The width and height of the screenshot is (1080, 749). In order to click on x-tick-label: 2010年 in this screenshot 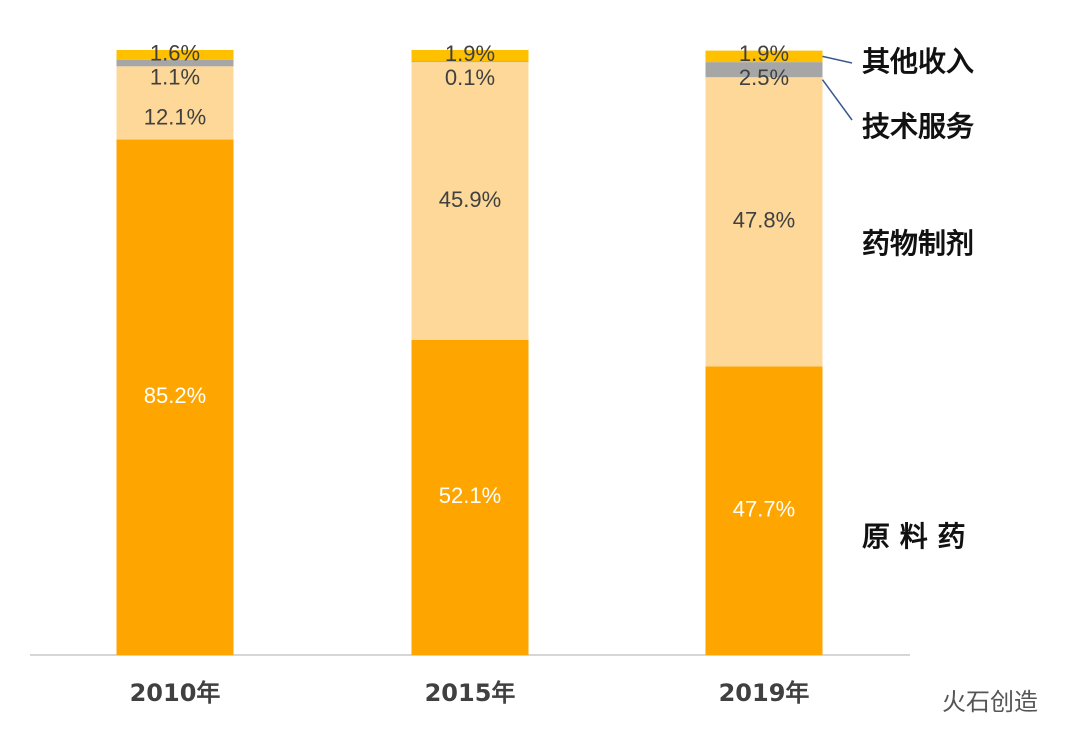, I will do `click(175, 693)`.